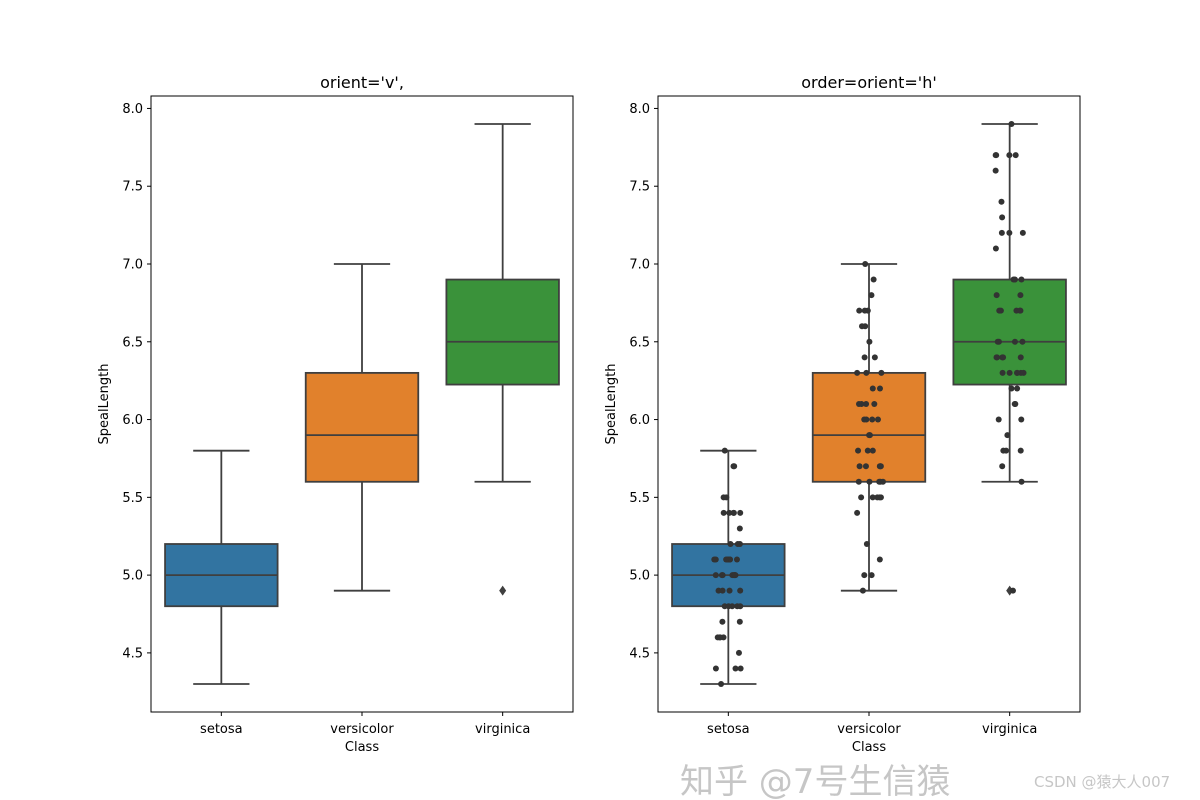  I want to click on x-tick-label: setosa, so click(728, 729).